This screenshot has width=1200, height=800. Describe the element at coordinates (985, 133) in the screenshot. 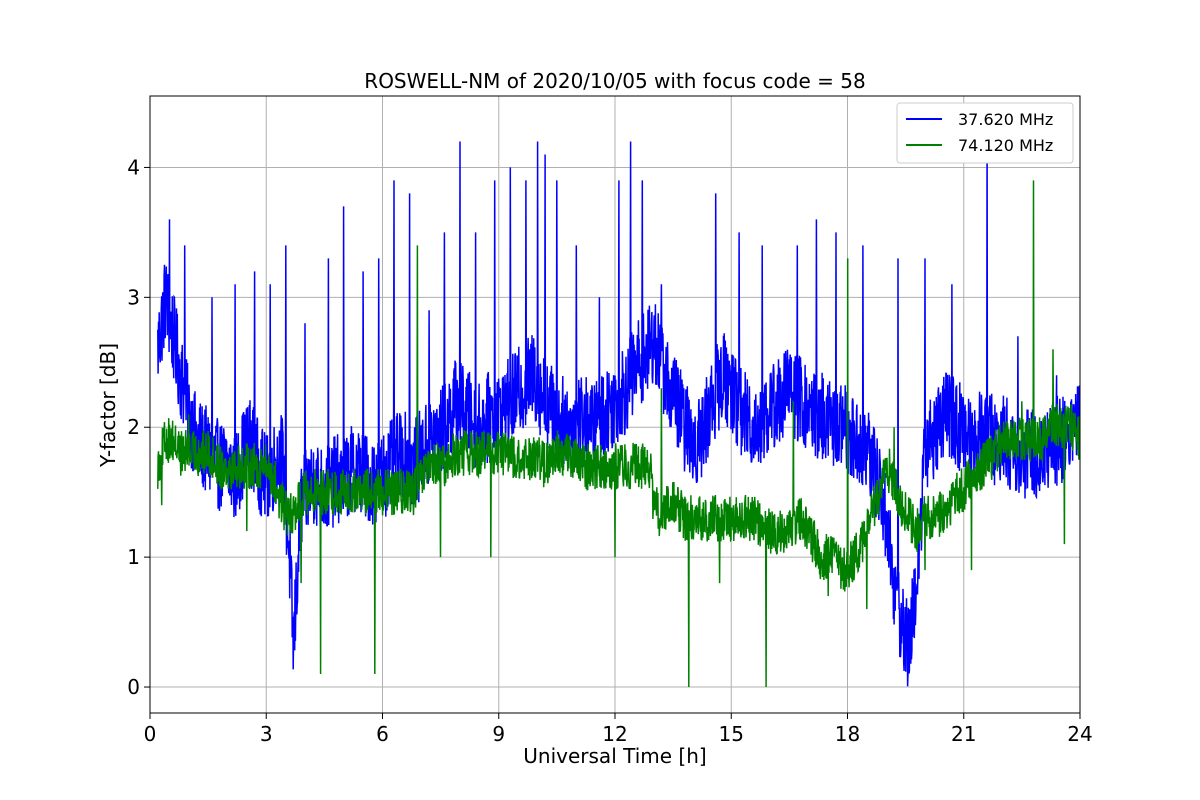

I see `legend: 37.620 MHz 74.120 MHz` at that location.